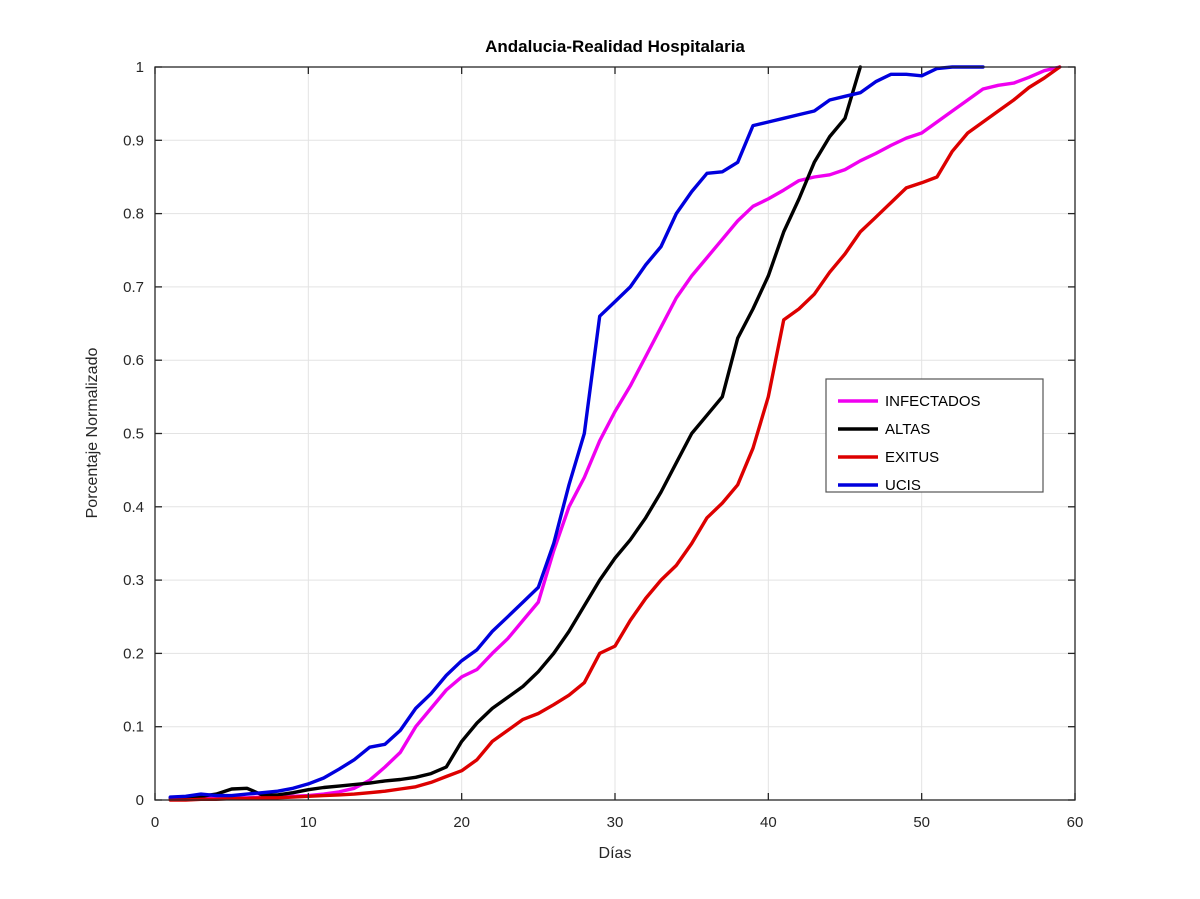  I want to click on legend: INFECTADOS ALTAS EXITUS UCIS, so click(934, 436).